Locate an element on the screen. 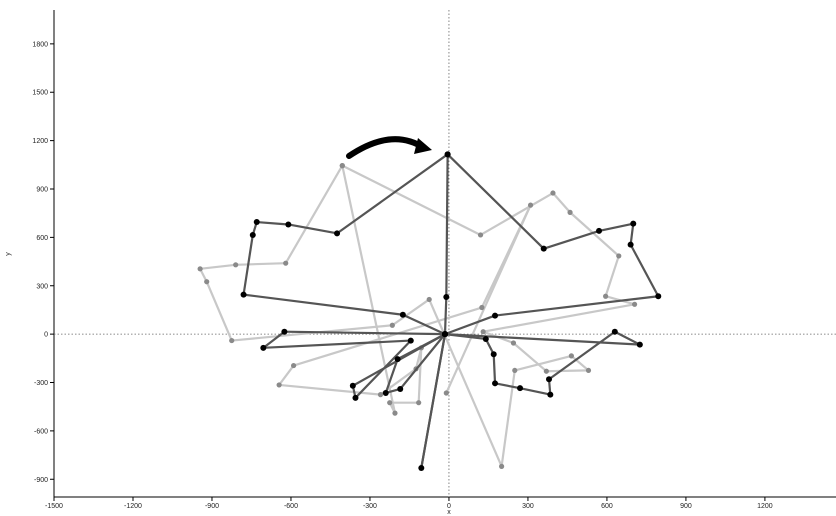  x-tick-label: 0 is located at coordinates (449, 506).